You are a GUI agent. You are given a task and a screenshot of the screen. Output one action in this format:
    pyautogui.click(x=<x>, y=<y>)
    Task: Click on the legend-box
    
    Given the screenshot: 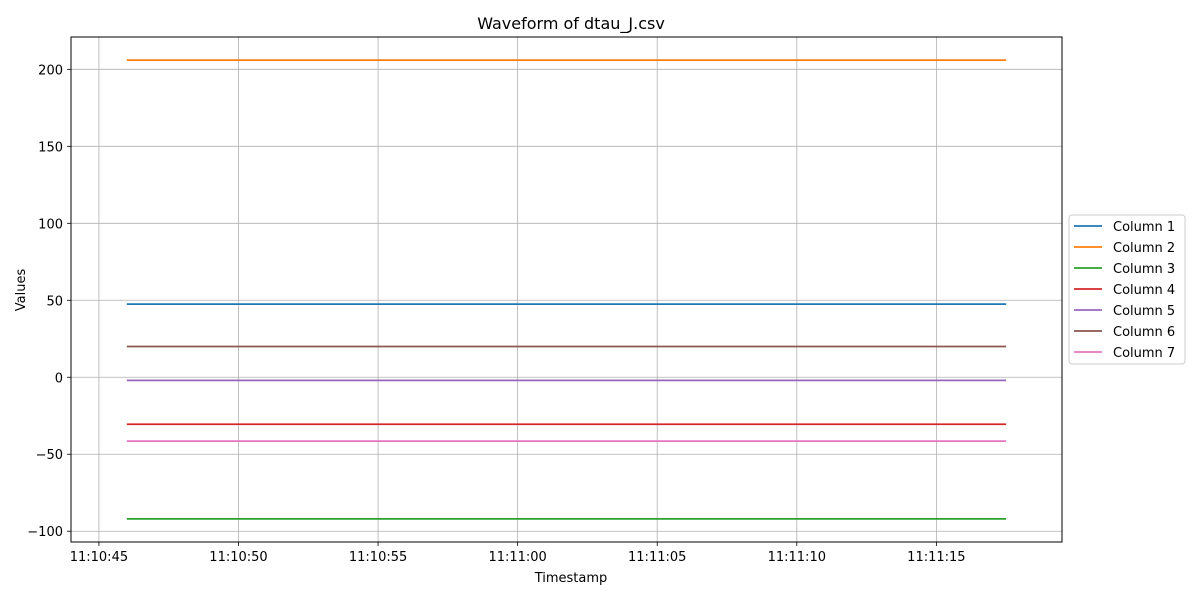 What is the action you would take?
    pyautogui.click(x=1127, y=289)
    